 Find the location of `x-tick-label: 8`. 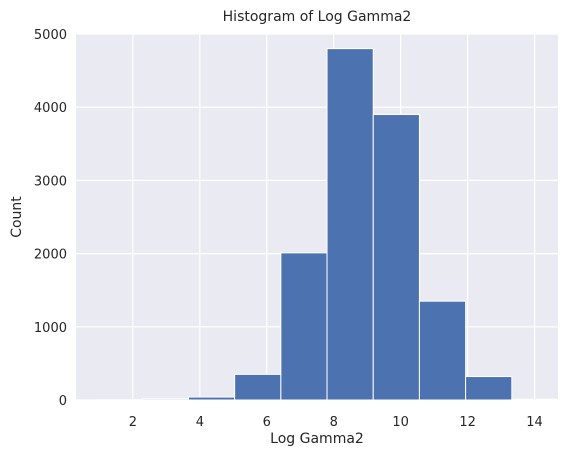

x-tick-label: 8 is located at coordinates (334, 422).